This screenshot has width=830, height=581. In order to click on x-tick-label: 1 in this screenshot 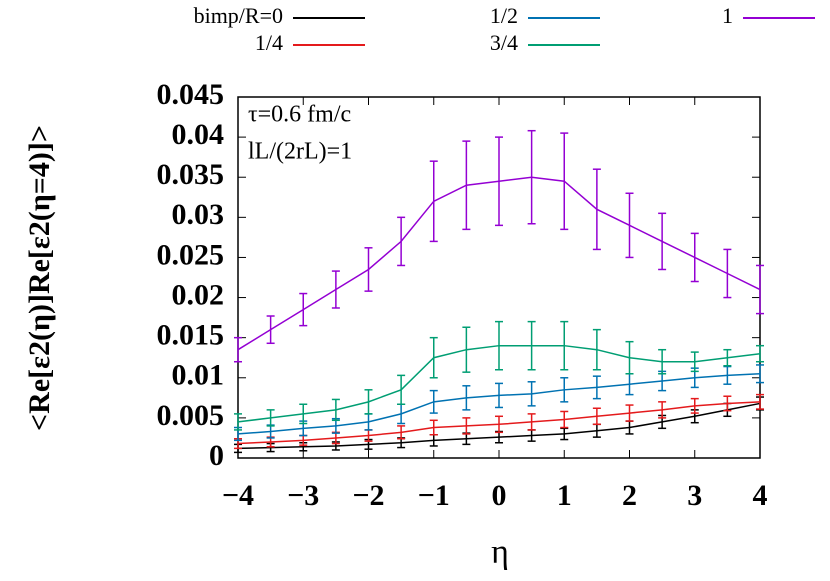, I will do `click(564, 495)`.